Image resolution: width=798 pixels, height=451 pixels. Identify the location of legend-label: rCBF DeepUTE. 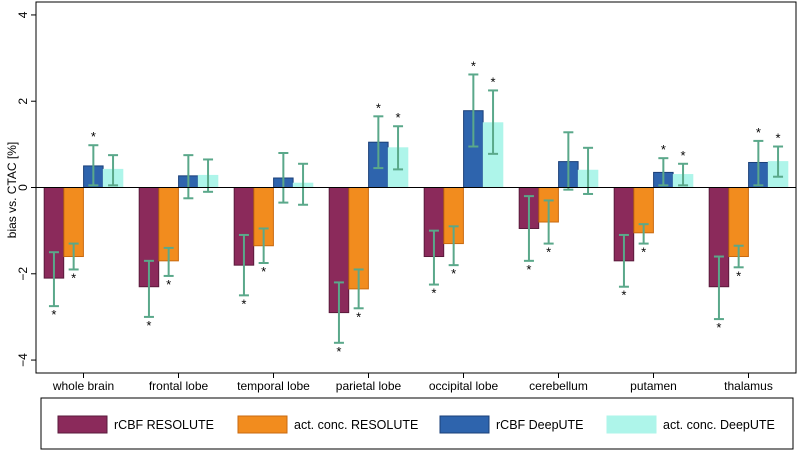
(540, 425).